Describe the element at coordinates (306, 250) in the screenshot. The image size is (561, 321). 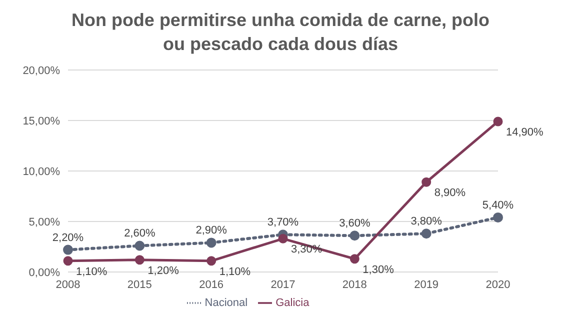
I see `data-label: 3,30%` at that location.